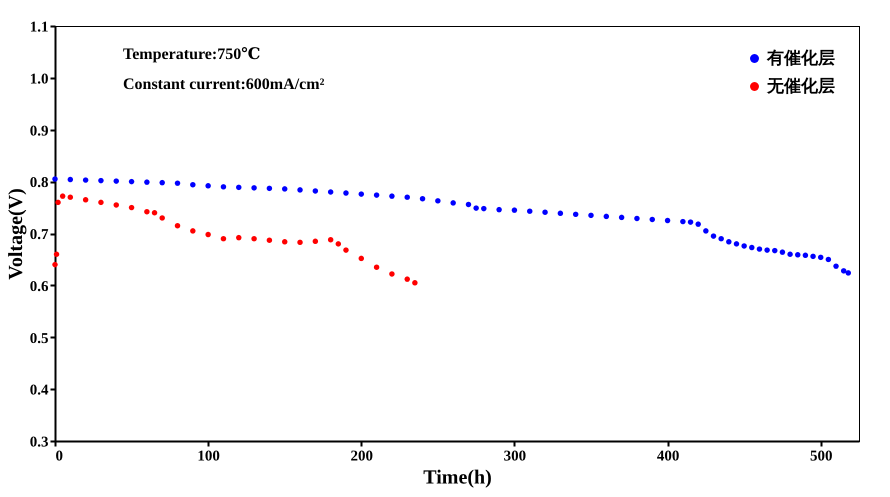  Describe the element at coordinates (39, 131) in the screenshot. I see `y-tick-label: 0.9` at that location.